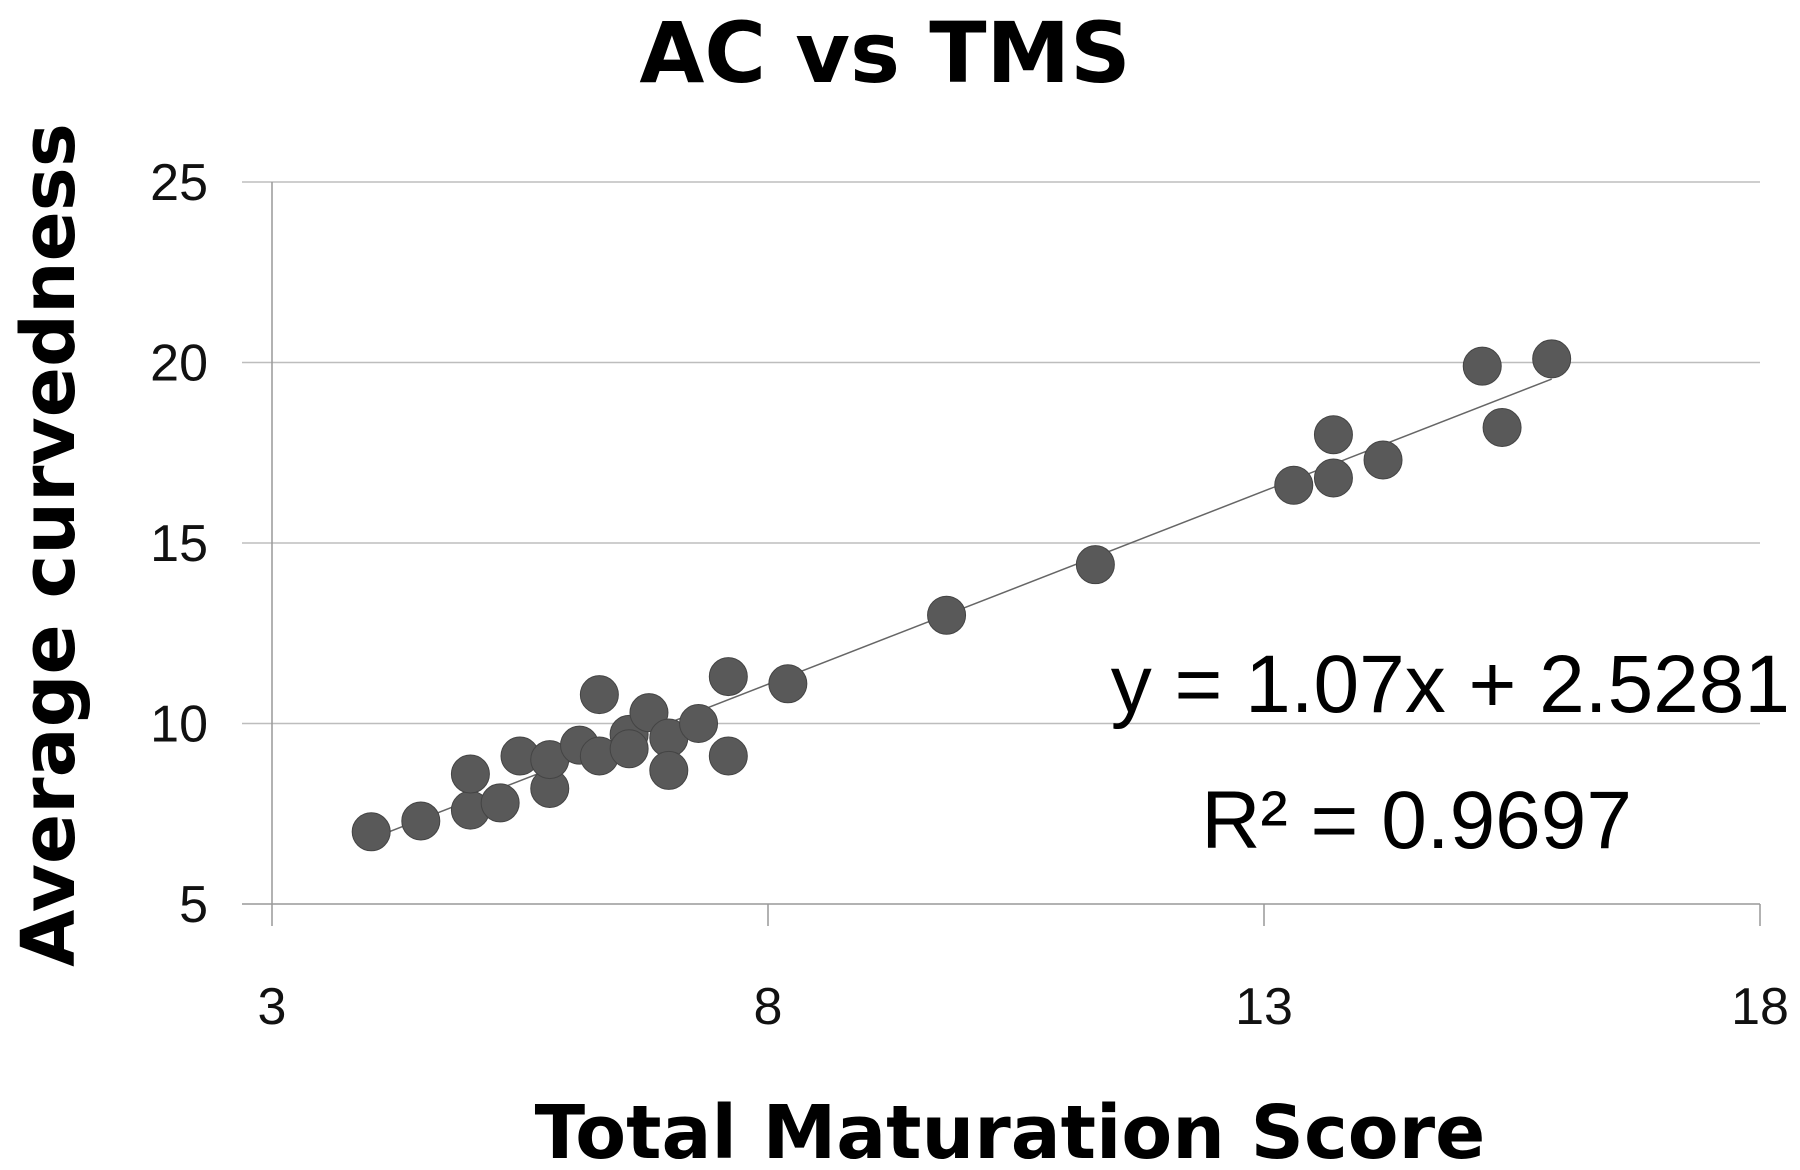 The image size is (1800, 1170). What do you see at coordinates (193, 905) in the screenshot?
I see `y-tick-label: 5` at bounding box center [193, 905].